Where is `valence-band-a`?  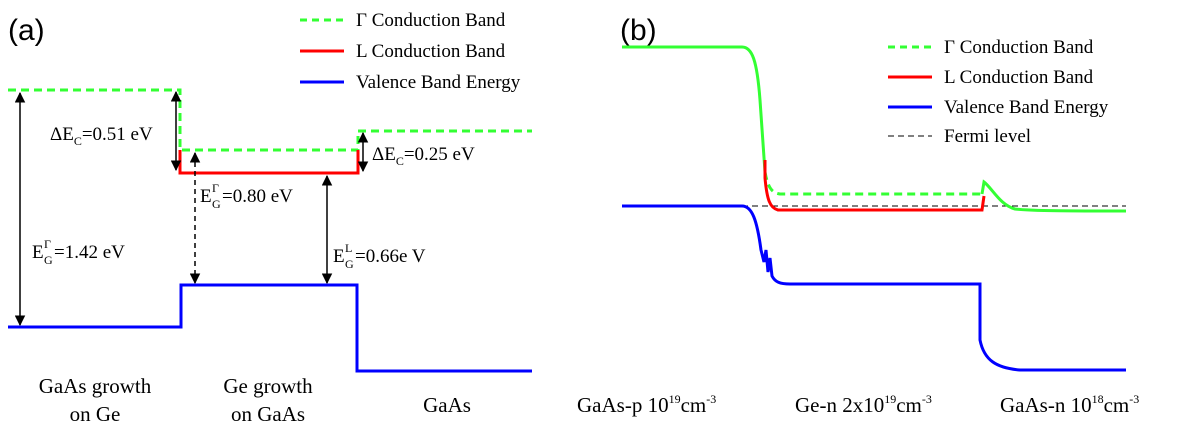 valence-band-a is located at coordinates (270, 328).